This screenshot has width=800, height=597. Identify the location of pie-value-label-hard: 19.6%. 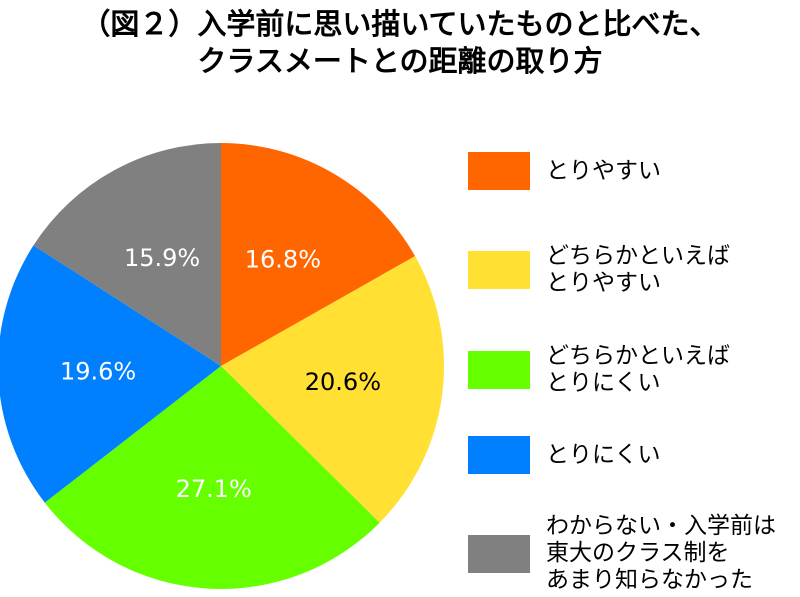
(98, 371).